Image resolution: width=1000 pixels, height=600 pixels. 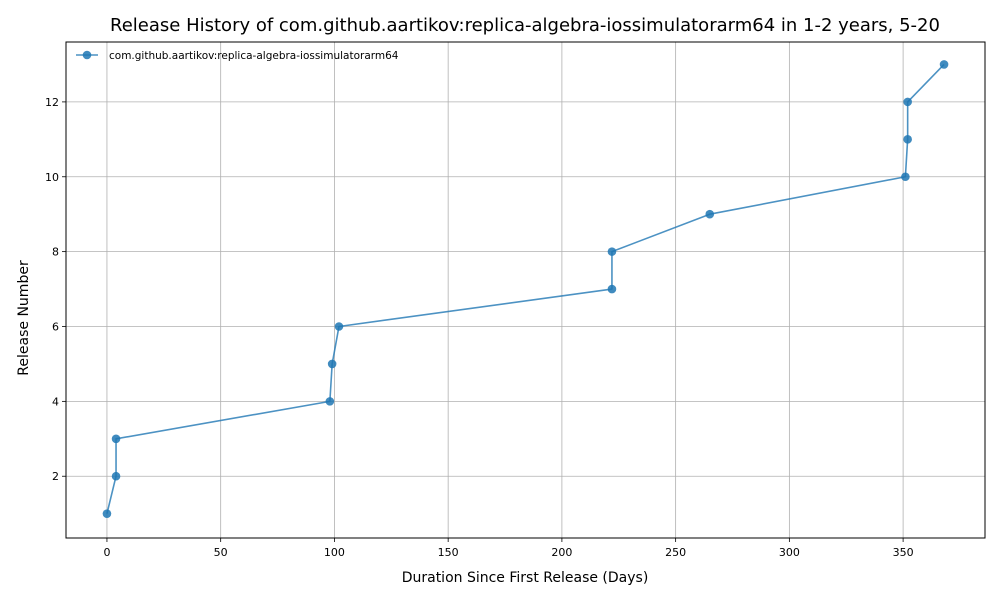 I want to click on y-tick-label: 8, so click(x=55, y=252).